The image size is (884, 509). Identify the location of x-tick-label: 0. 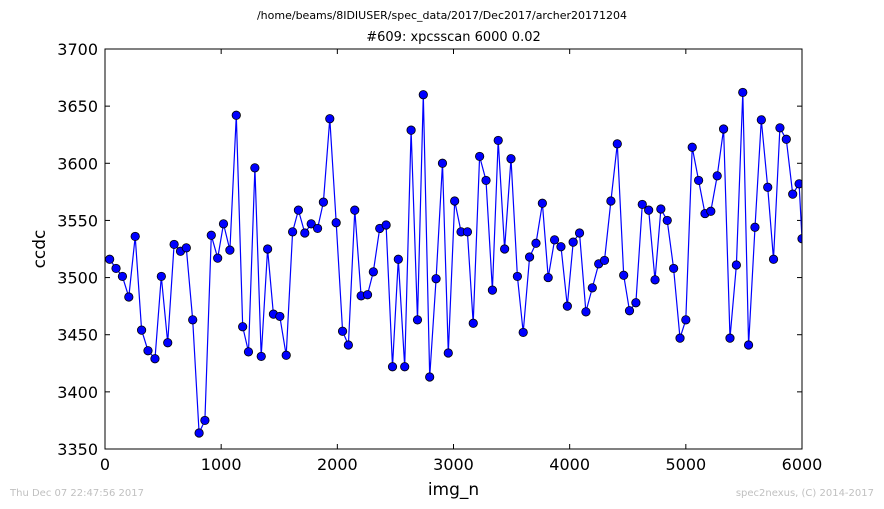
(105, 464).